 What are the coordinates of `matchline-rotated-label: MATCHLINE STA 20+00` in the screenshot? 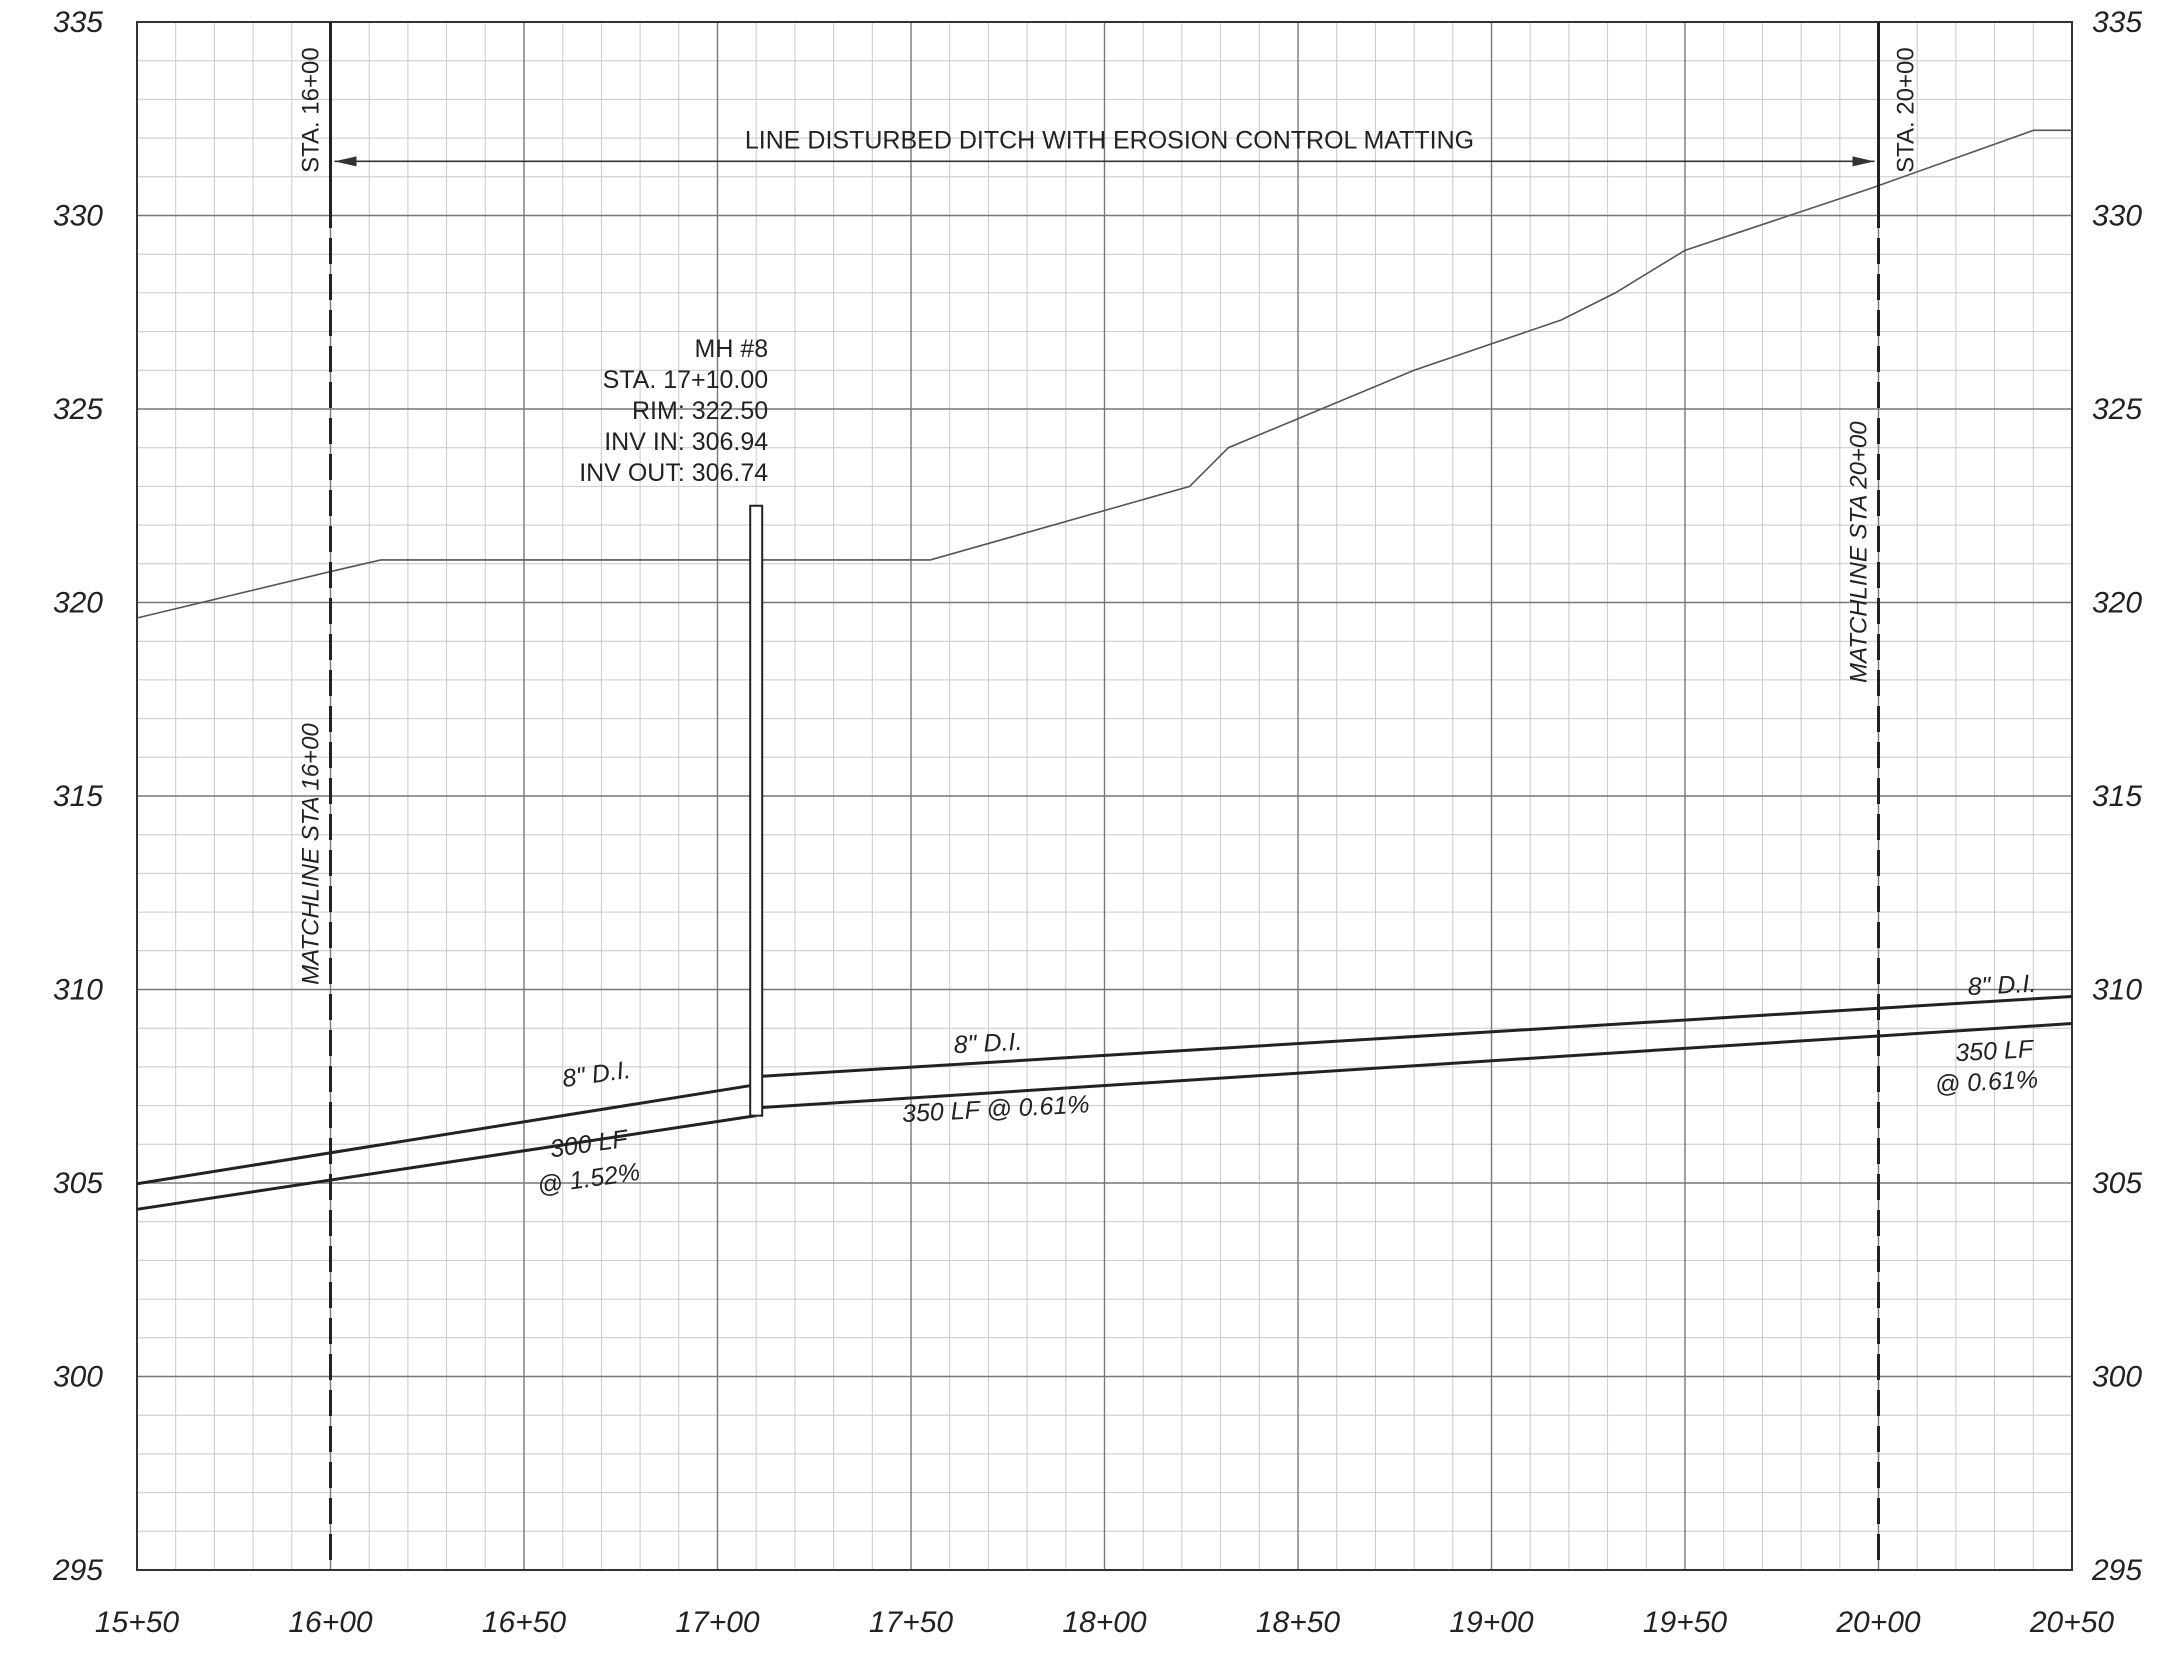 It's located at (1859, 552).